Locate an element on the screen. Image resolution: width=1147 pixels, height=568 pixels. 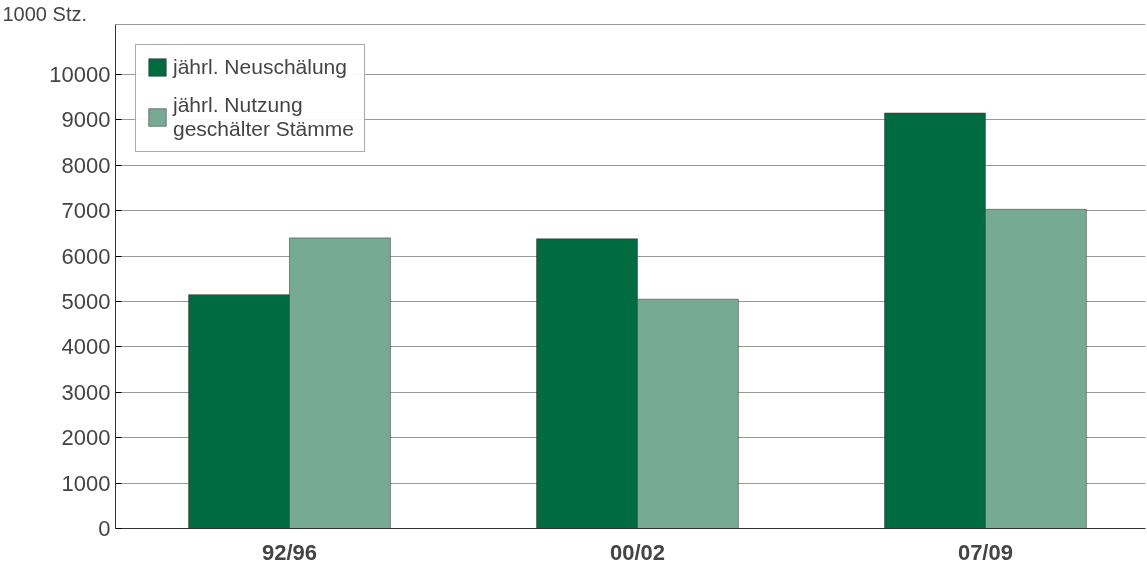
x-tick-label: 07/09 is located at coordinates (985, 552).